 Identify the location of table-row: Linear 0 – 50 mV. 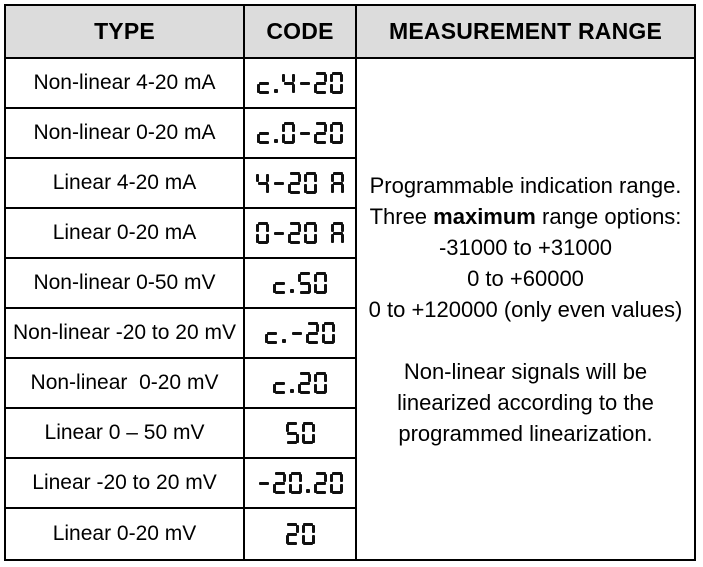
(181, 434).